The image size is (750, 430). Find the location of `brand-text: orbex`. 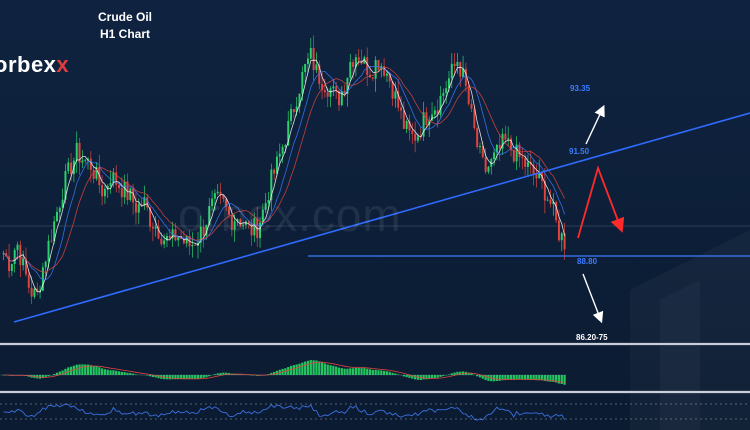

brand-text: orbex is located at coordinates (28, 64).